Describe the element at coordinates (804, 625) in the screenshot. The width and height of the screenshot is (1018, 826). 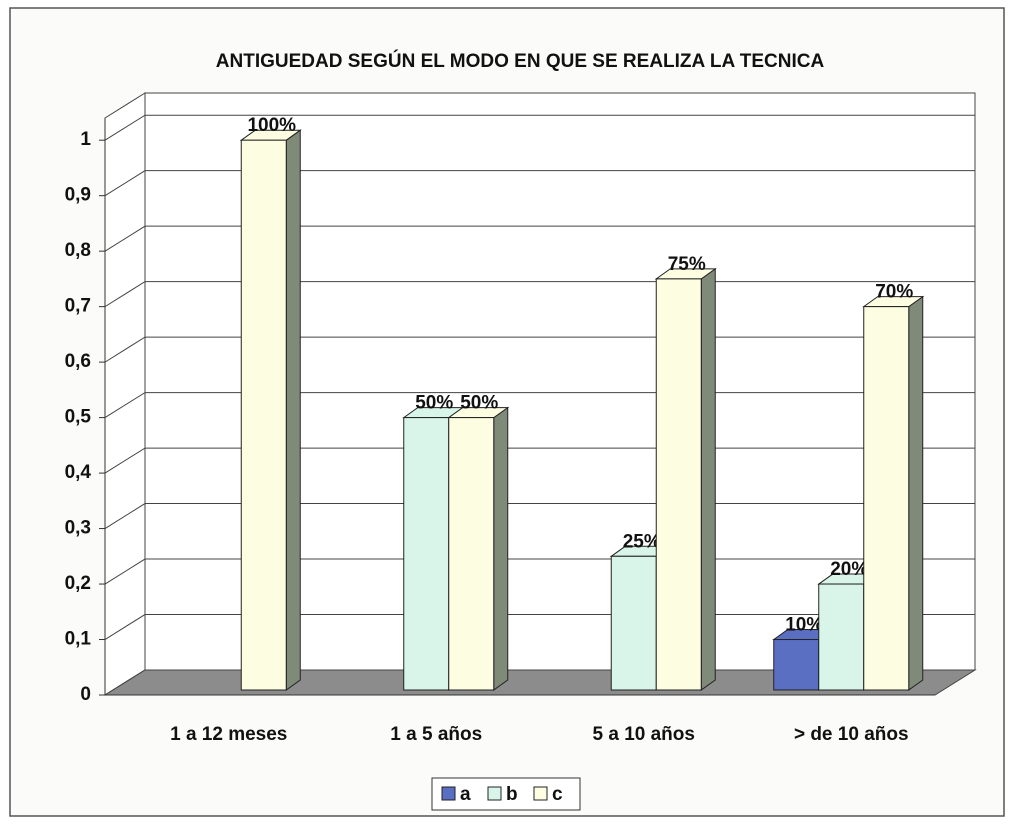
I see `data-label: 10%` at that location.